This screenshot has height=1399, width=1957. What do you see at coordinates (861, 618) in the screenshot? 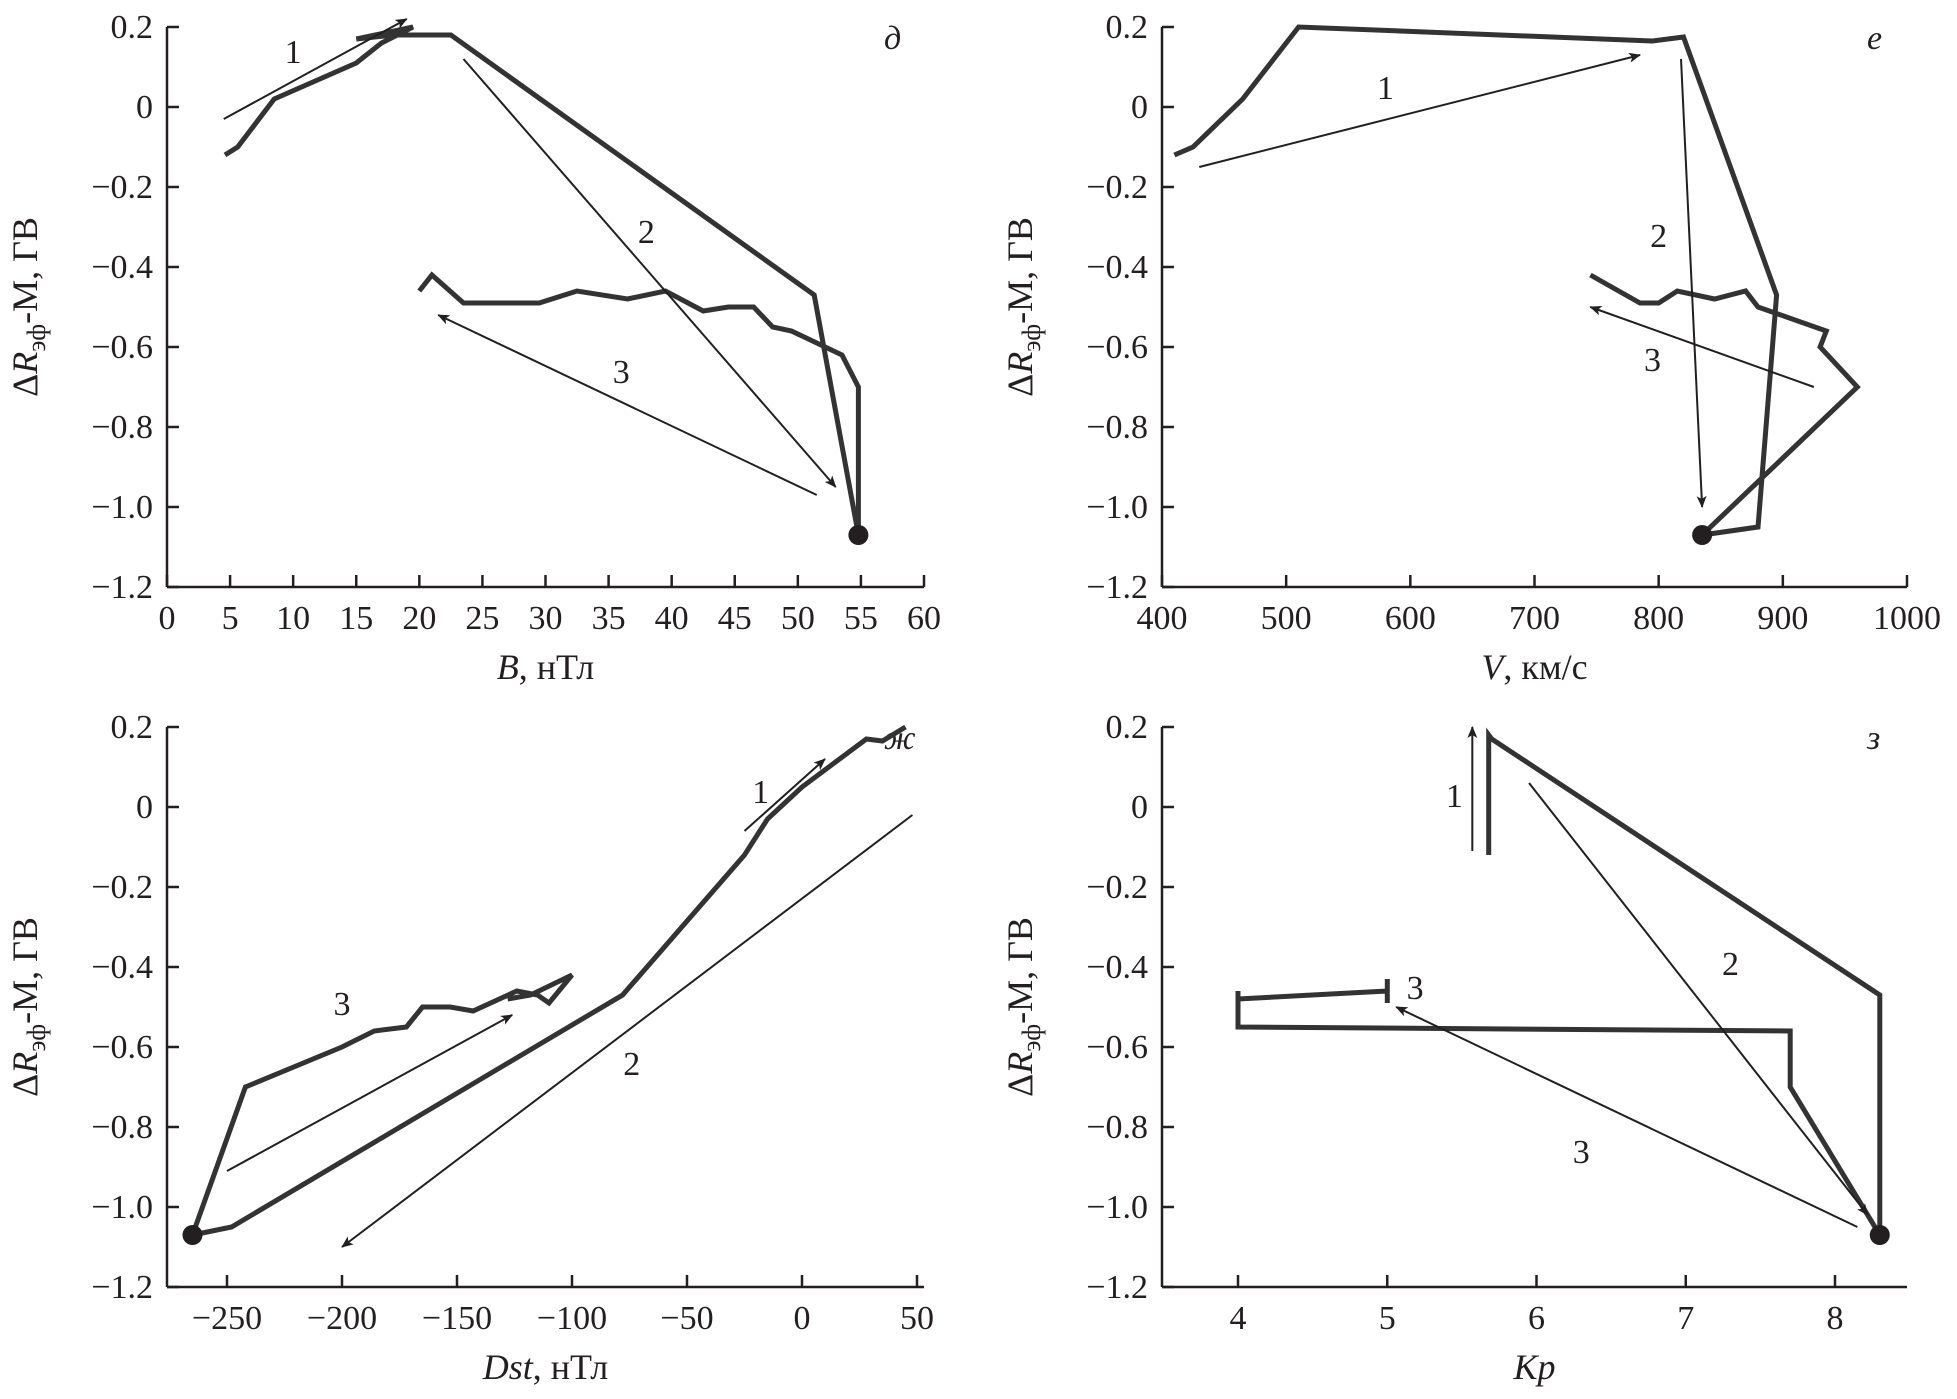
I see `x-tick-label: 55` at bounding box center [861, 618].